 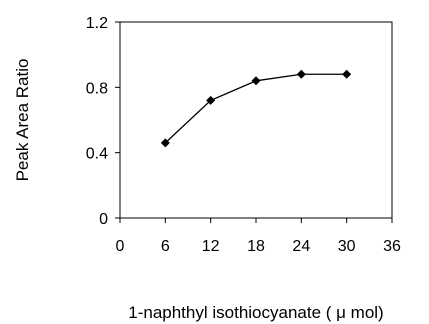 I want to click on y-tick-label: 0.8, so click(x=97, y=88).